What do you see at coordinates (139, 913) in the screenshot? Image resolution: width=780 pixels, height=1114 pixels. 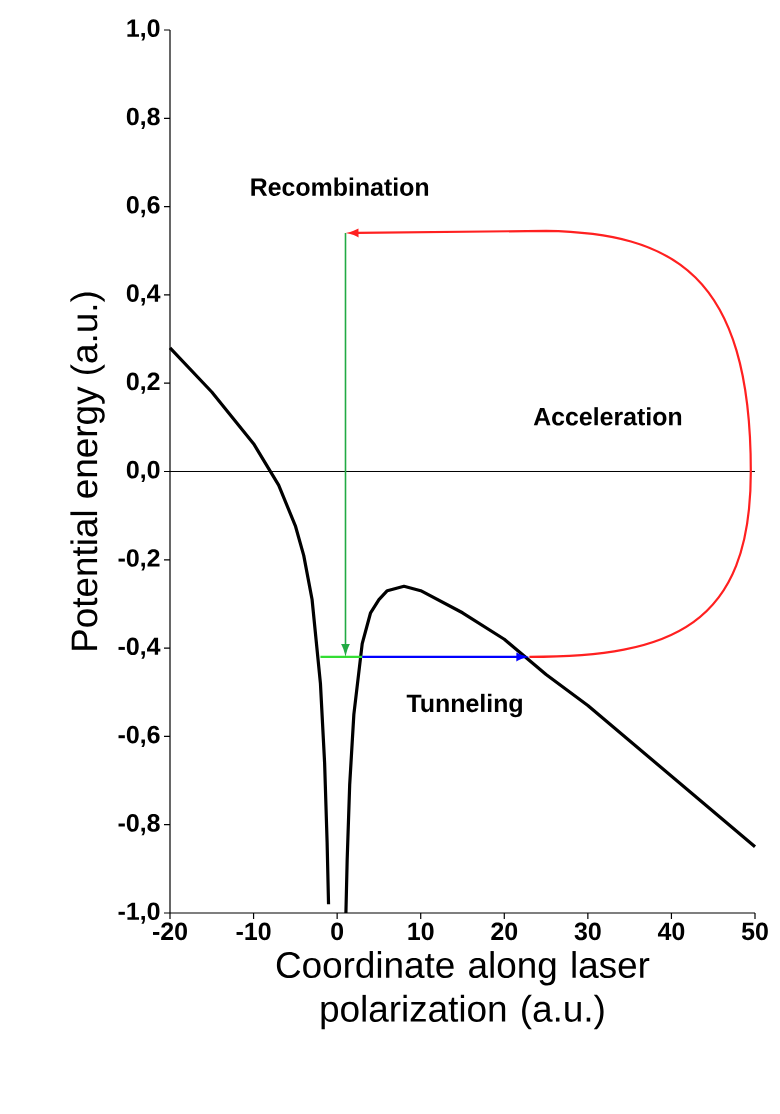 I see `y-tick-label: -1,0` at bounding box center [139, 913].